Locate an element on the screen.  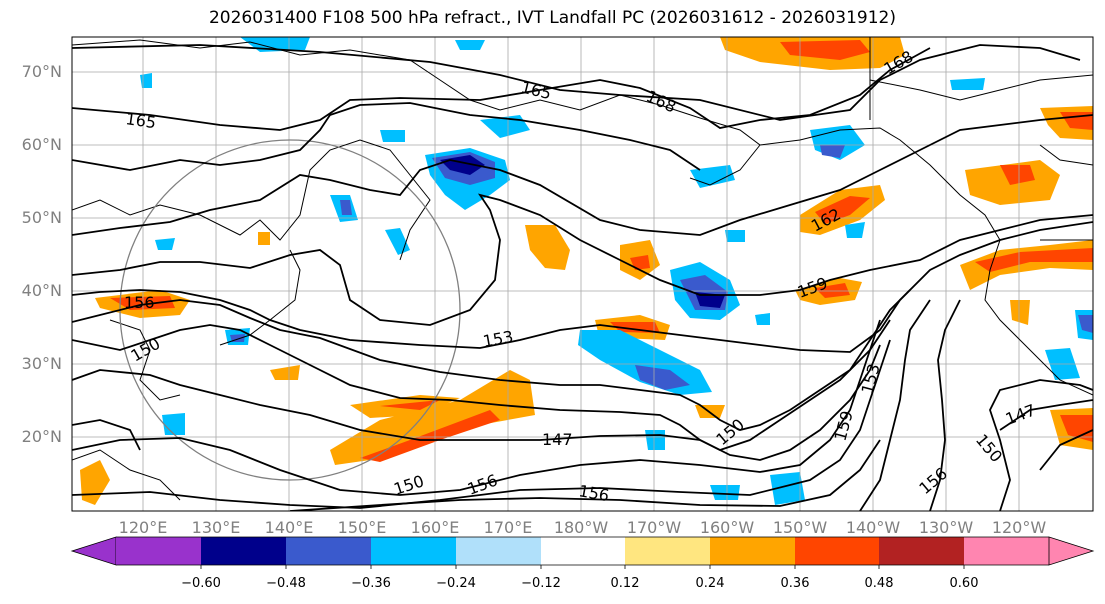
colorbar-tick-label: 0.12 is located at coordinates (625, 583).